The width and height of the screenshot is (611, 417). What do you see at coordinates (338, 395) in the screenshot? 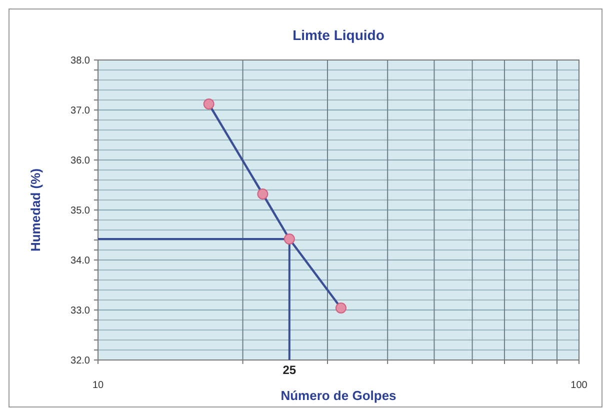
I see `x-axis-title: Número de Golpes` at bounding box center [338, 395].